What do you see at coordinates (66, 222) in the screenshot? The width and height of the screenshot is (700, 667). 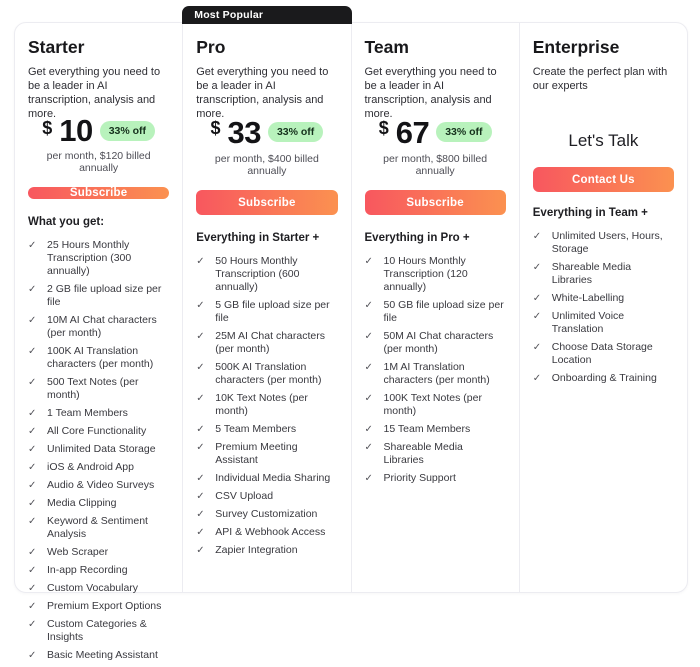 I see `features-title: What you get:` at bounding box center [66, 222].